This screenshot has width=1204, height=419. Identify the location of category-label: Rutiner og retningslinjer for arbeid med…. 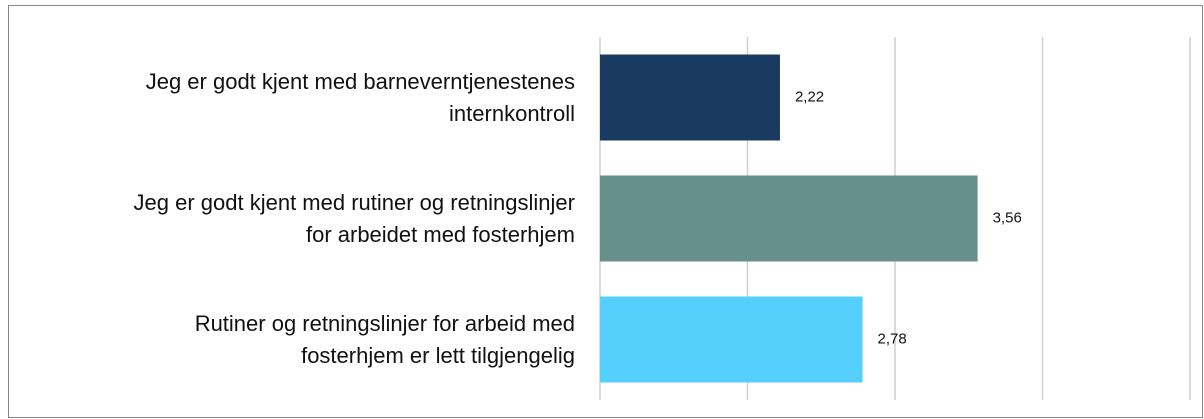
(384, 339).